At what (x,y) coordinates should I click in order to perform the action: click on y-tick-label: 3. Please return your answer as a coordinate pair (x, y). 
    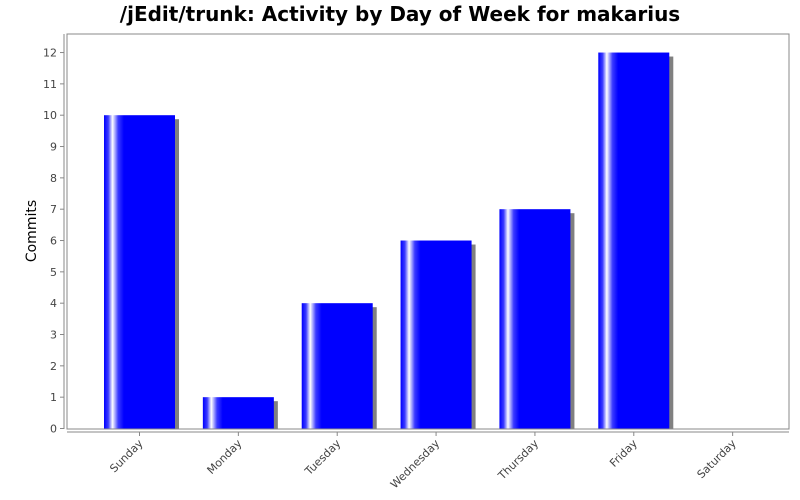
    Looking at the image, I should click on (53, 335).